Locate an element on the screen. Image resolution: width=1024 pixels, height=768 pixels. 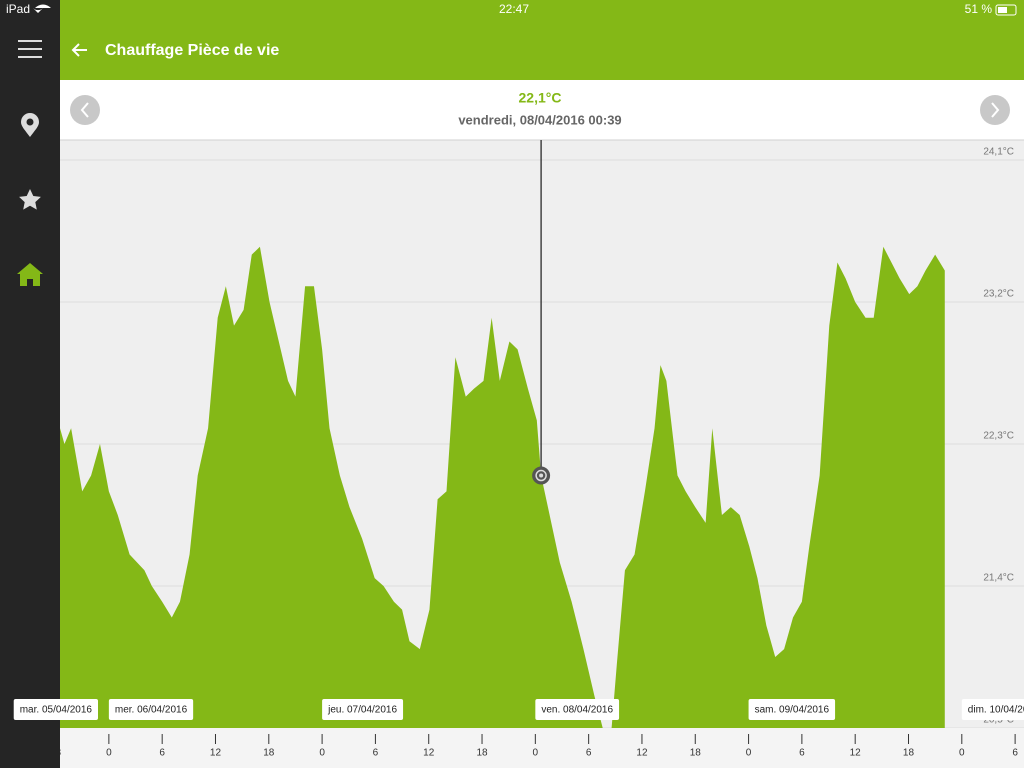
day-label: mar. 05/04/2016 is located at coordinates (55, 709).